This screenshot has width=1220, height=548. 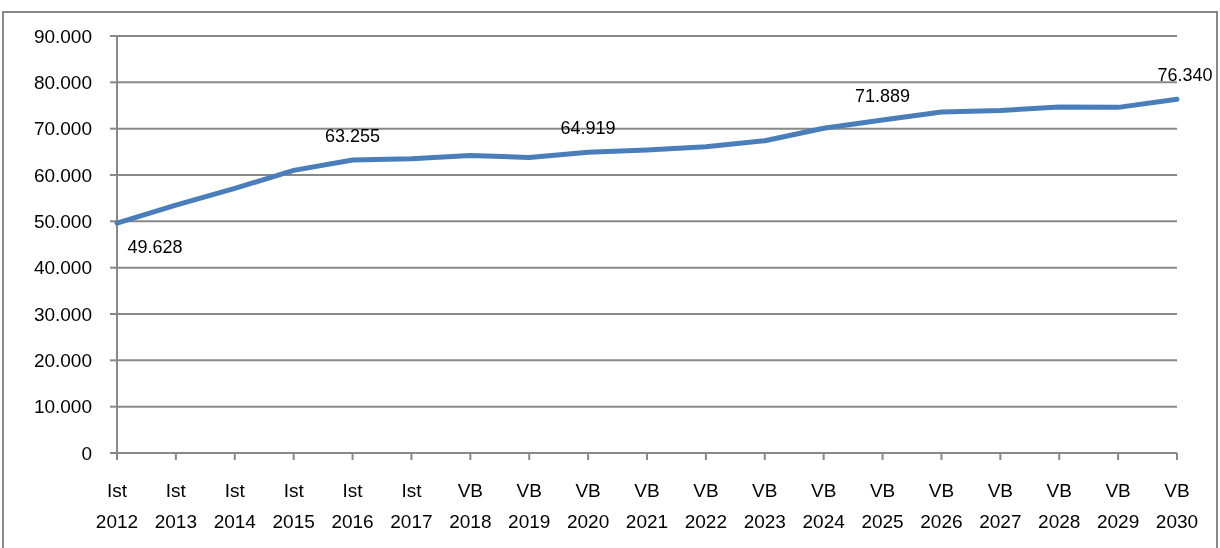 I want to click on x-tick-label: VB 2019, so click(x=529, y=506).